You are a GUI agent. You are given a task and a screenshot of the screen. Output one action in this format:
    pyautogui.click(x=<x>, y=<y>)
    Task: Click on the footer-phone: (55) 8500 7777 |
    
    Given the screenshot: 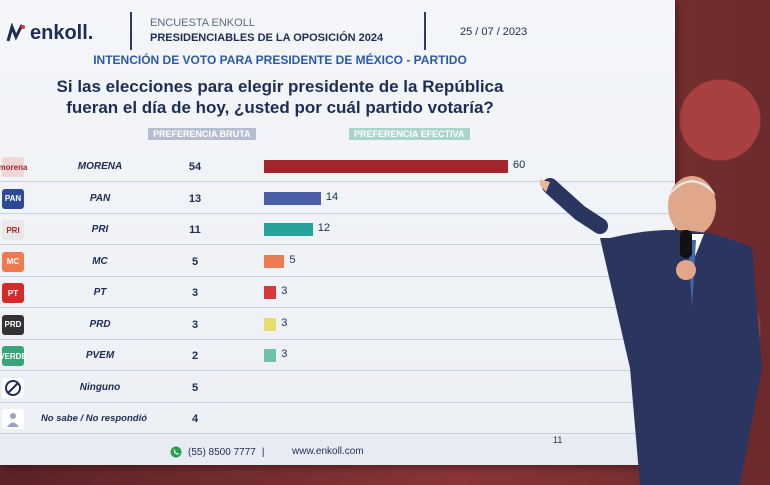 What is the action you would take?
    pyautogui.click(x=217, y=452)
    